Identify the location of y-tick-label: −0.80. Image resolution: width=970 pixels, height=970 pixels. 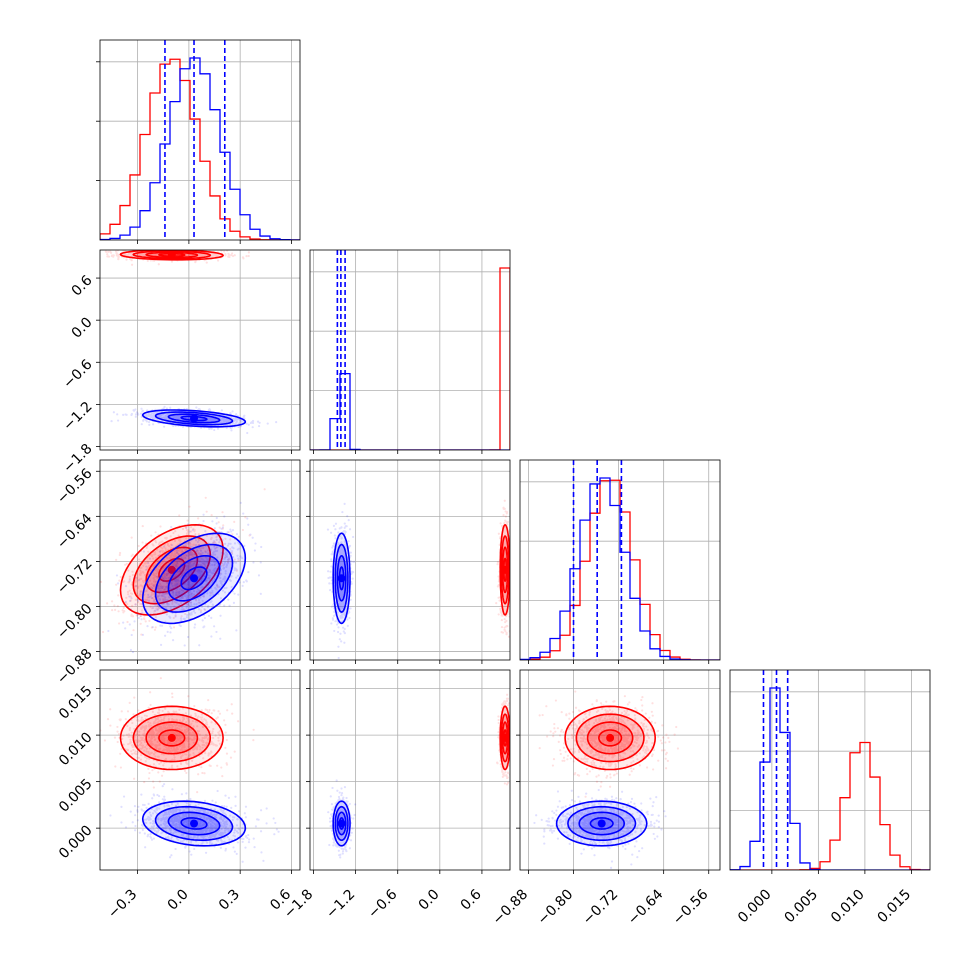
(75, 622).